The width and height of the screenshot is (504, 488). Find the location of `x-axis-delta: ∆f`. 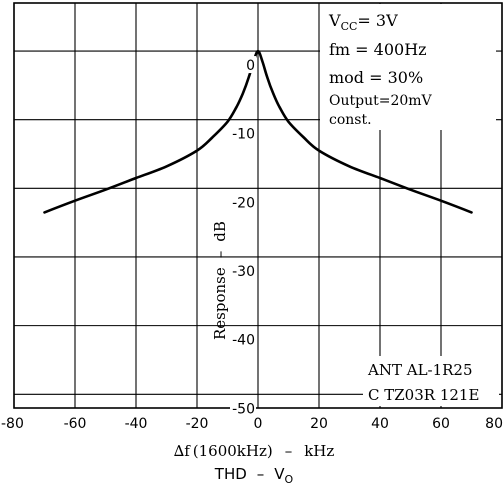

x-axis-delta: ∆f is located at coordinates (182, 451).